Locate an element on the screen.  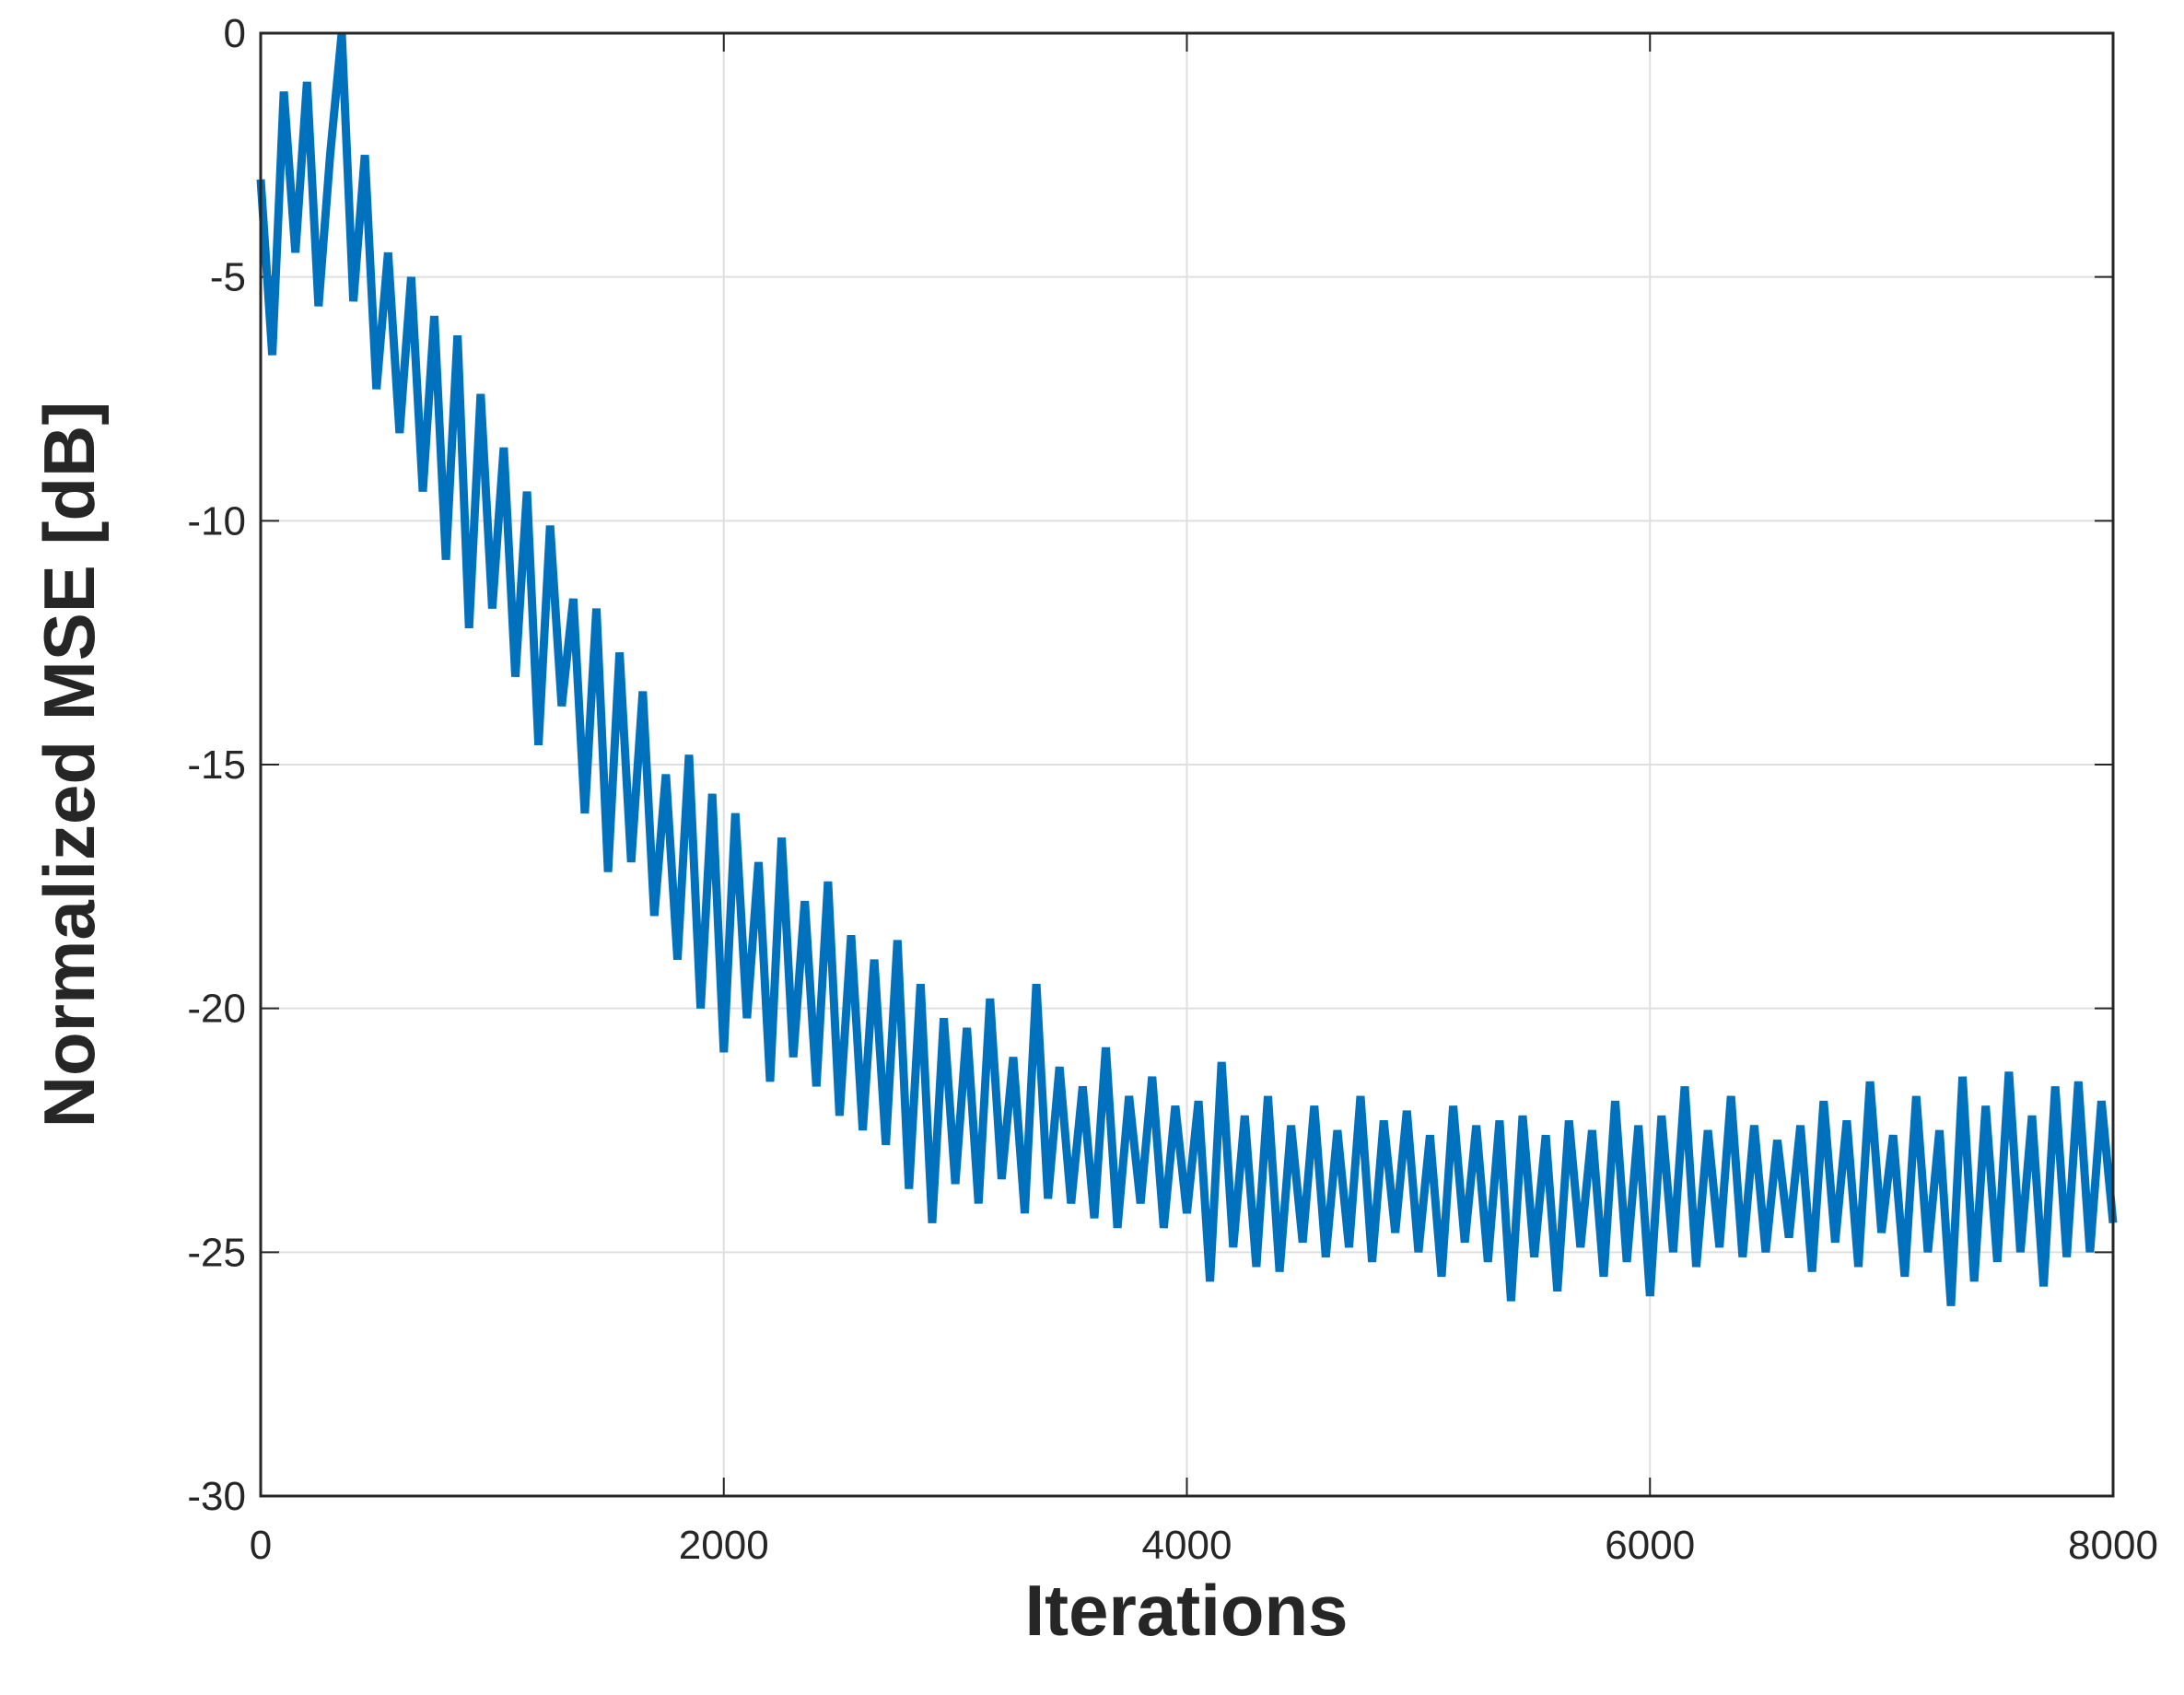
x-tick-label: 8000 is located at coordinates (2113, 1546).